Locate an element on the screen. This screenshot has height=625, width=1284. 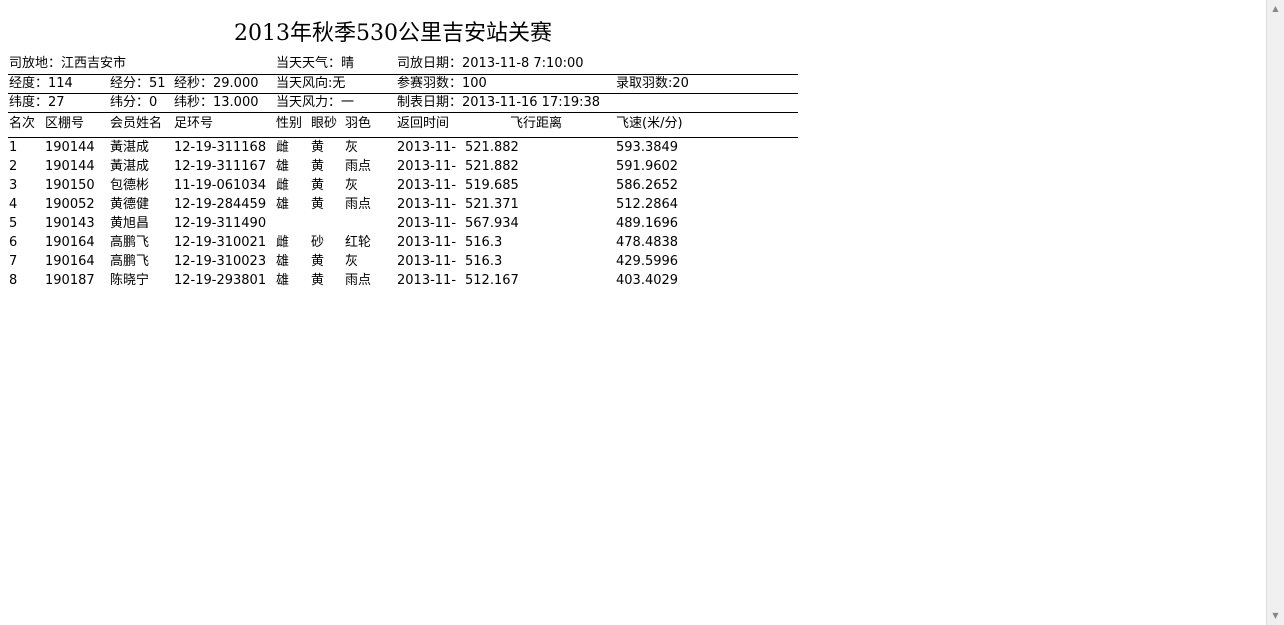
cell-speed: 591.9602 is located at coordinates (647, 166).